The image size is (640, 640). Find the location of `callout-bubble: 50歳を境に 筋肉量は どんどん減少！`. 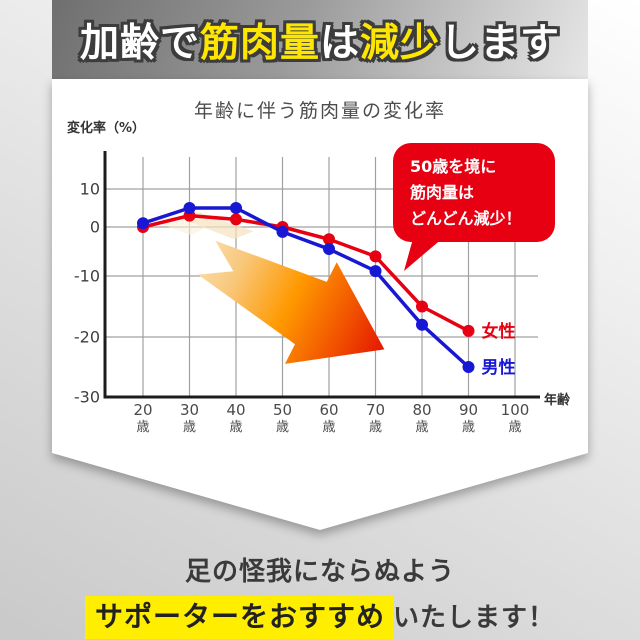

callout-bubble: 50歳を境に 筋肉量は どんどん減少！ is located at coordinates (474, 192).